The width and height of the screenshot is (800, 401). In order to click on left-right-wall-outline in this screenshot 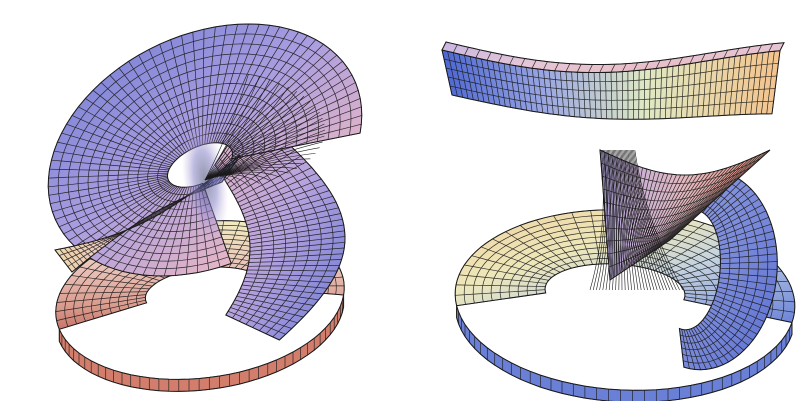, I will do `click(280, 225)`.